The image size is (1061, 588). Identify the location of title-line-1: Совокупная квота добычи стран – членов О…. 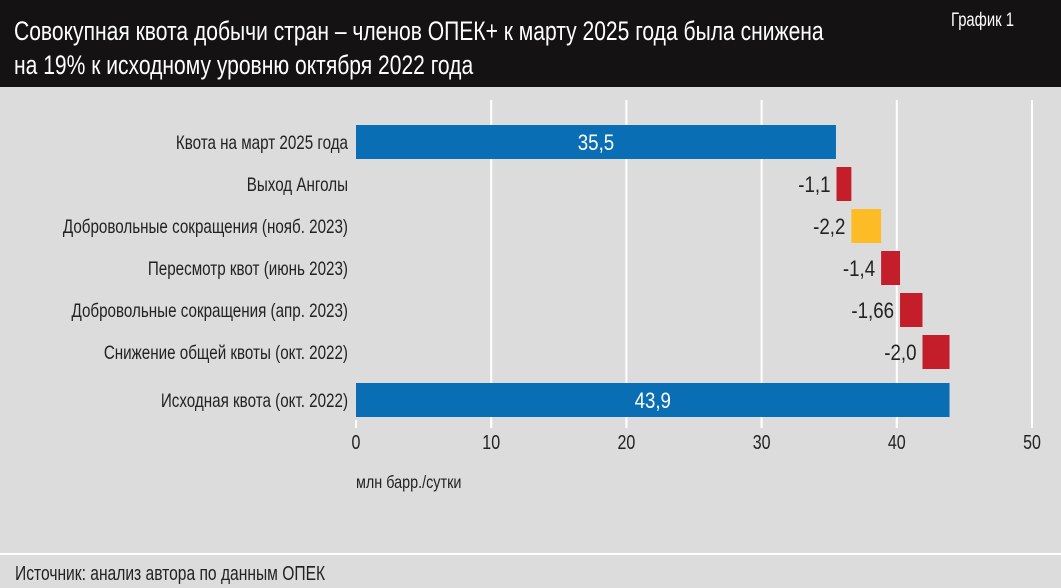
(419, 31).